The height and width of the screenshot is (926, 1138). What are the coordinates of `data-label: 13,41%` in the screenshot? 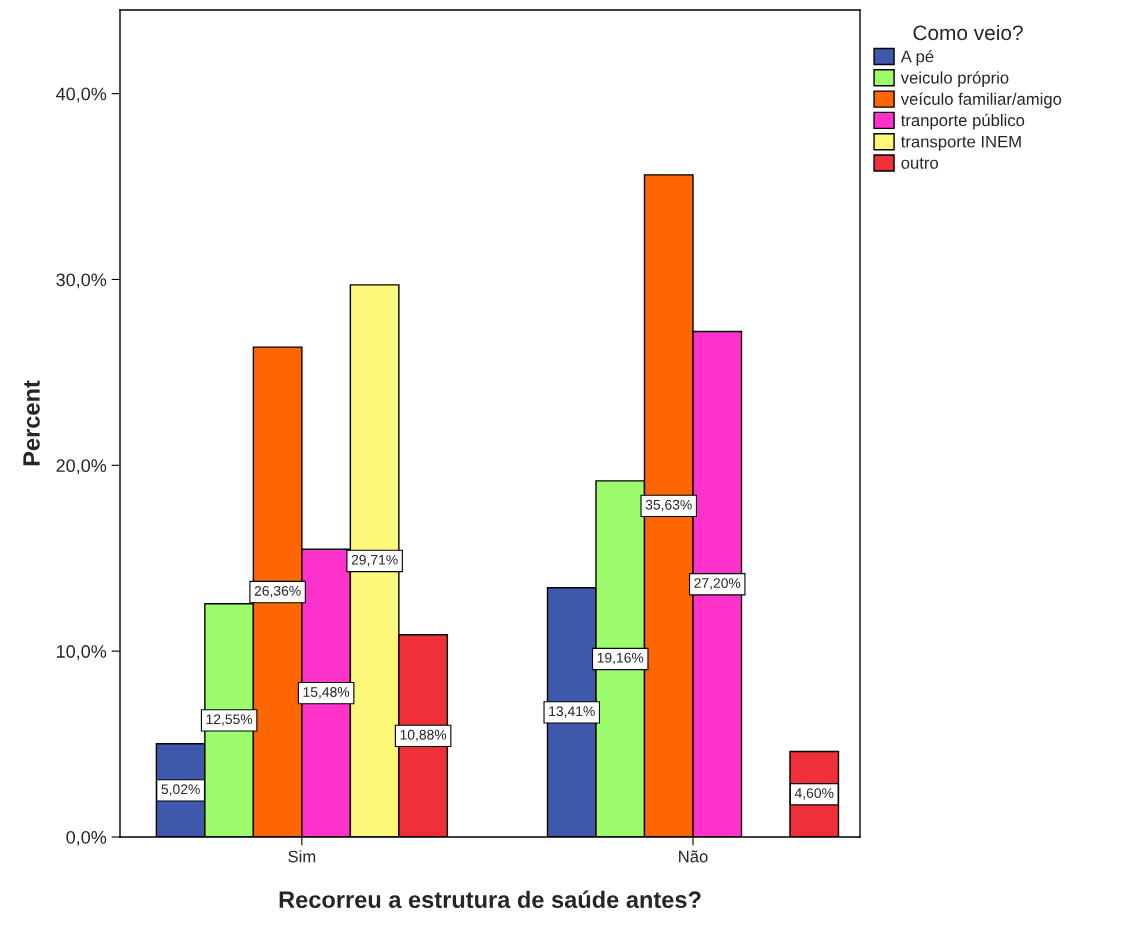 It's located at (572, 712).